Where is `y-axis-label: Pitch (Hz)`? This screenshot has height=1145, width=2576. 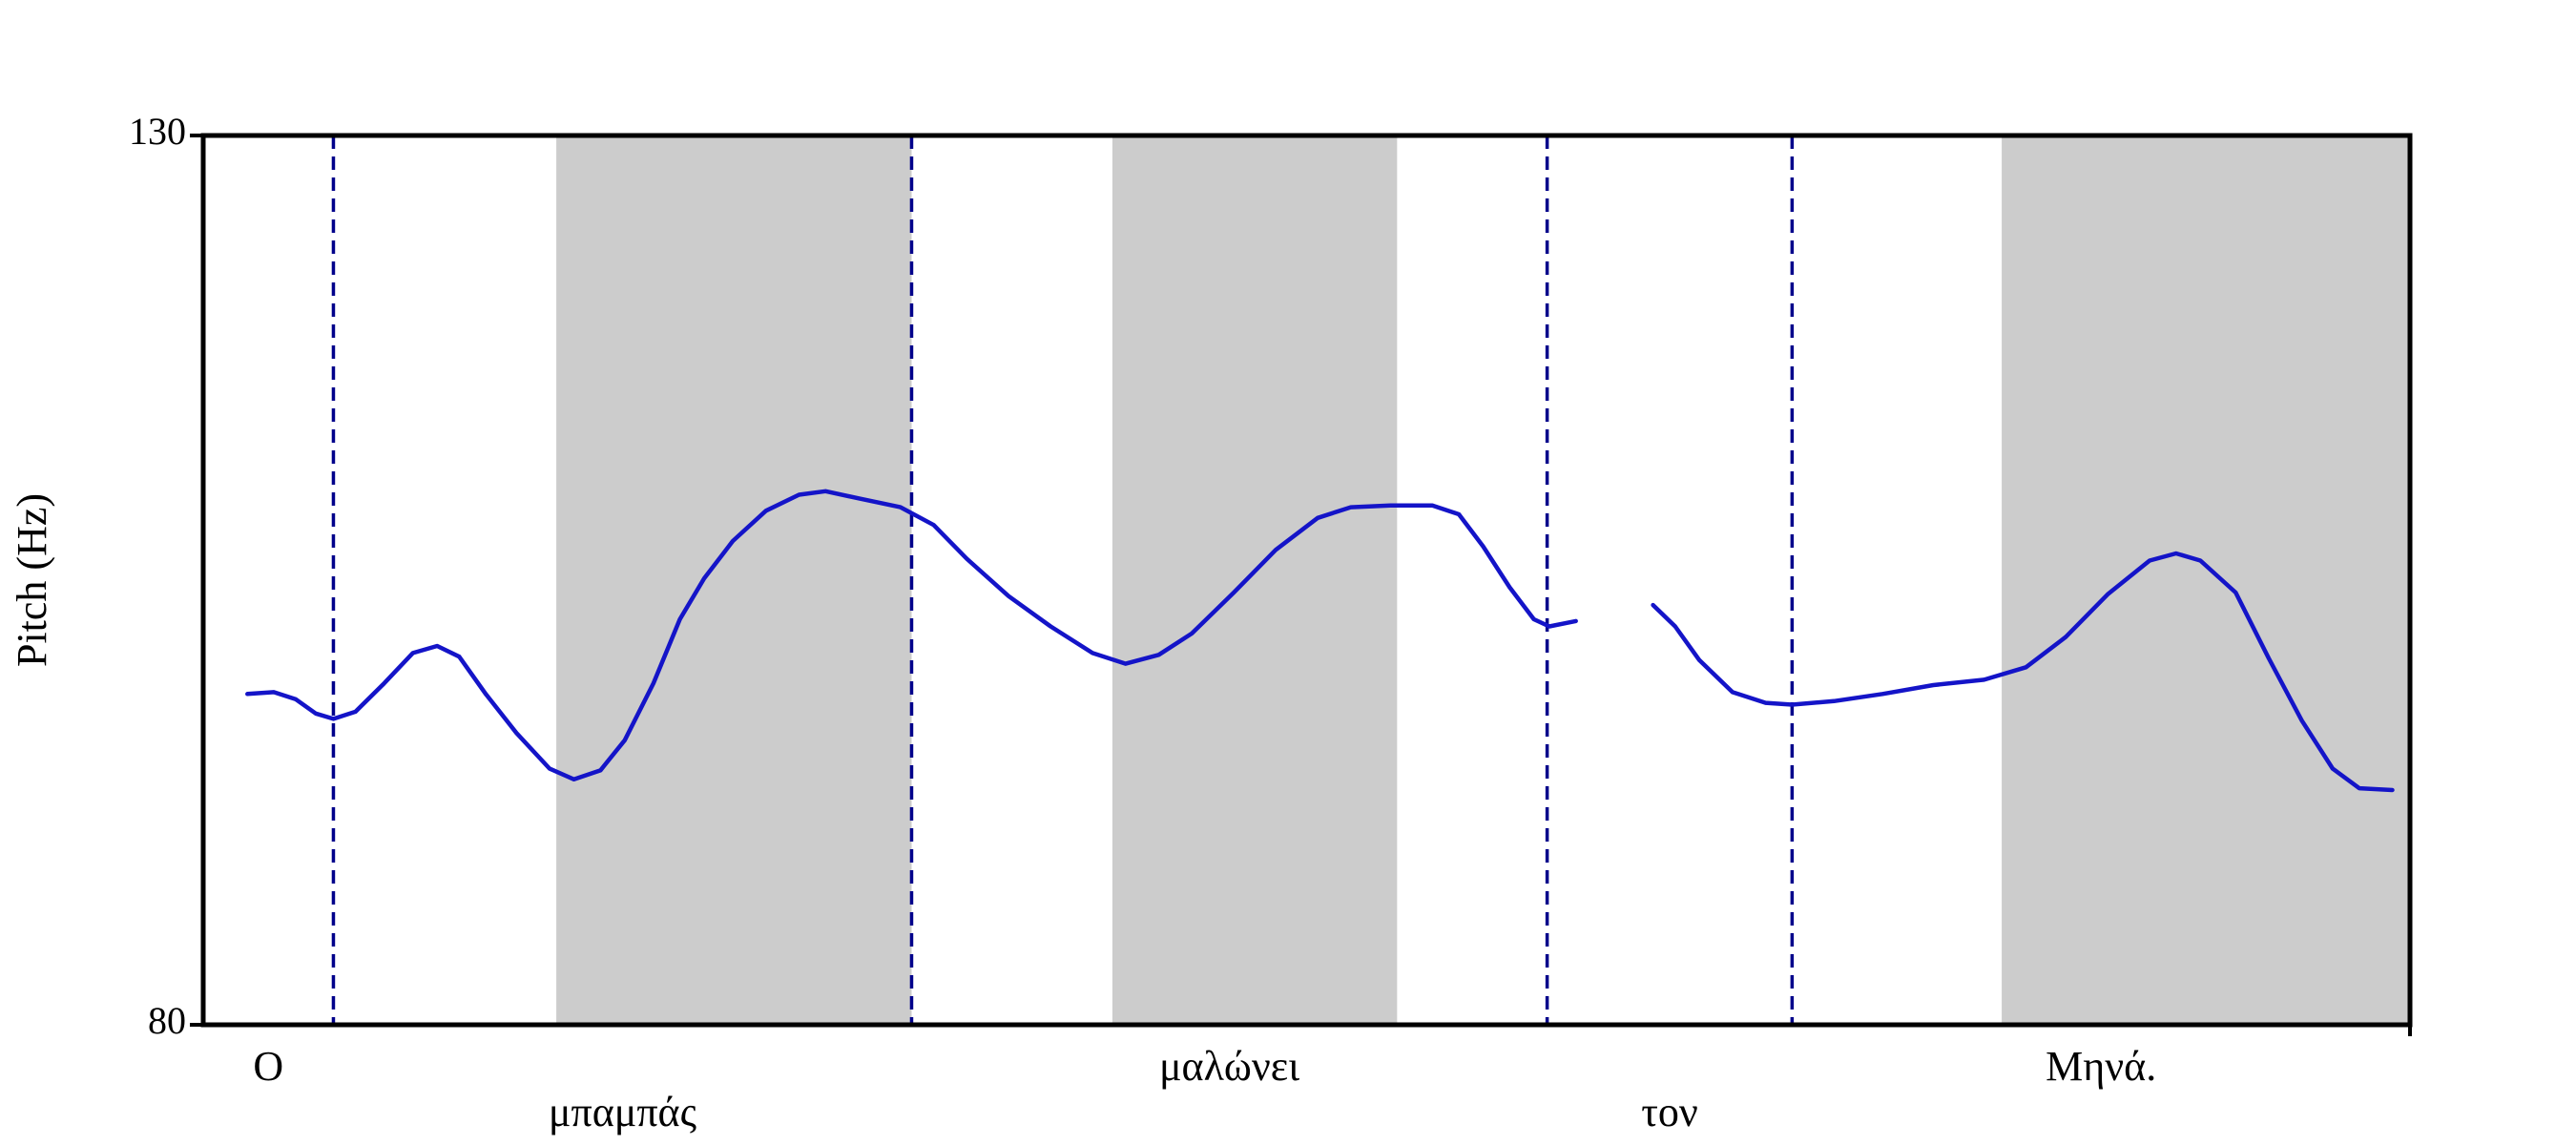 y-axis-label: Pitch (Hz) is located at coordinates (32, 580).